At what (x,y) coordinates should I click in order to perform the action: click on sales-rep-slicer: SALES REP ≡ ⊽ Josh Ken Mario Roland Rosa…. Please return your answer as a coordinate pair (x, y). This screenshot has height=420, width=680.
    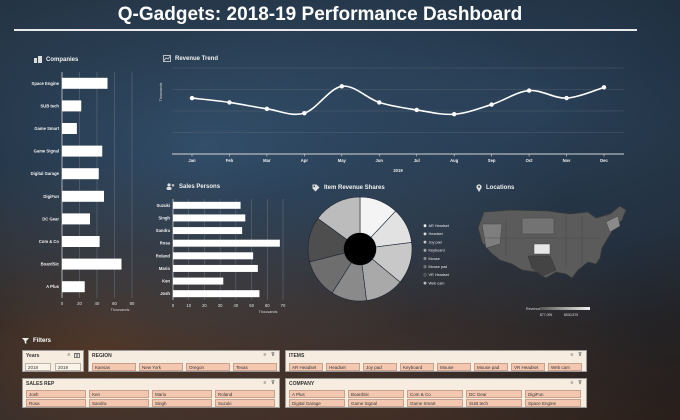
    Looking at the image, I should click on (151, 393).